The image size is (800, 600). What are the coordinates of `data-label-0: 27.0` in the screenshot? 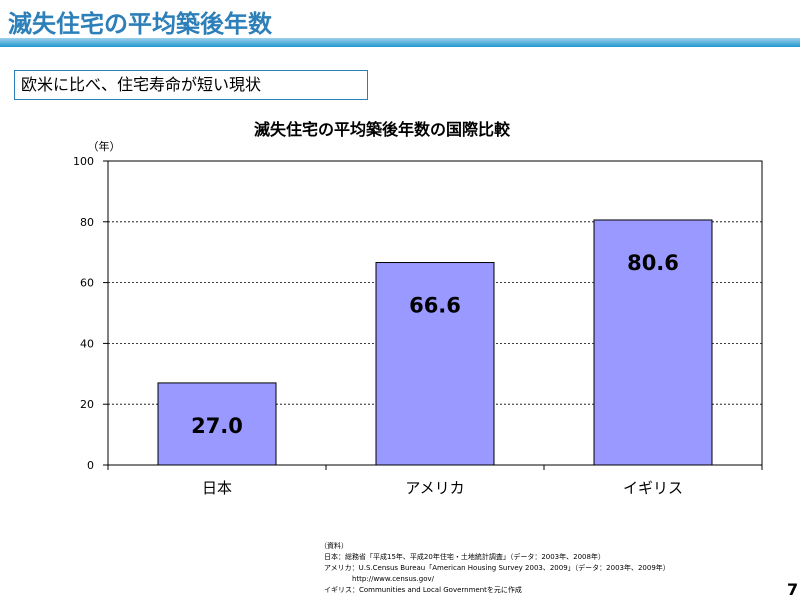 It's located at (217, 426).